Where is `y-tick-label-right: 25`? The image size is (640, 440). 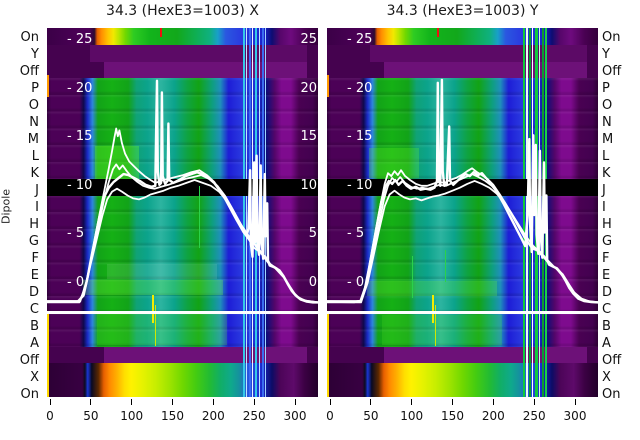 y-tick-label-right: 25 is located at coordinates (308, 39).